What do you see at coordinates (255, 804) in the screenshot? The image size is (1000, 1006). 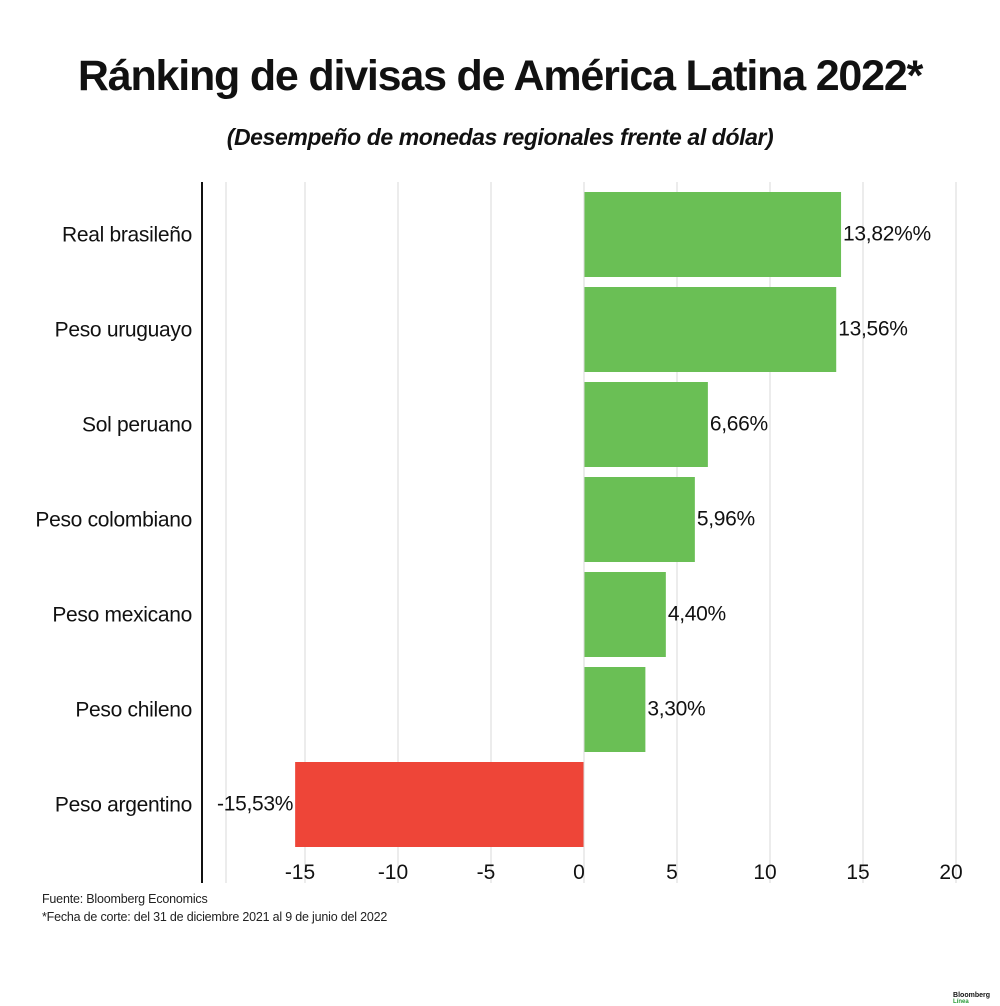 I see `data-label: -15,53%` at bounding box center [255, 804].